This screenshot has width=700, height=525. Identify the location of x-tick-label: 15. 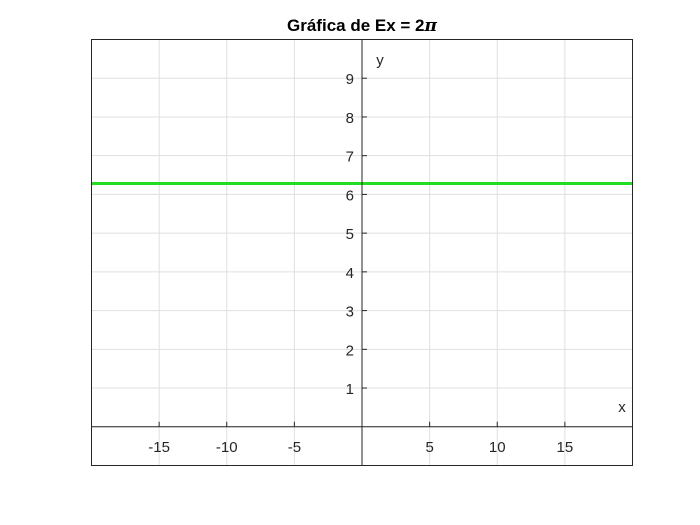
(565, 447).